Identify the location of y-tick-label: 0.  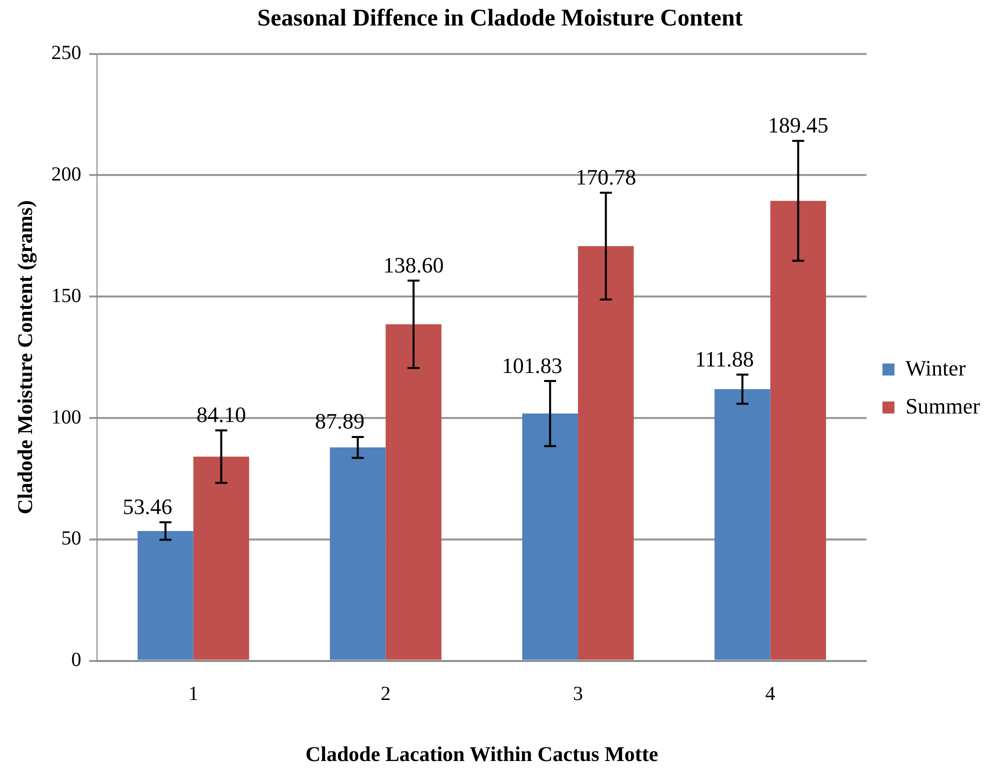
(76, 660).